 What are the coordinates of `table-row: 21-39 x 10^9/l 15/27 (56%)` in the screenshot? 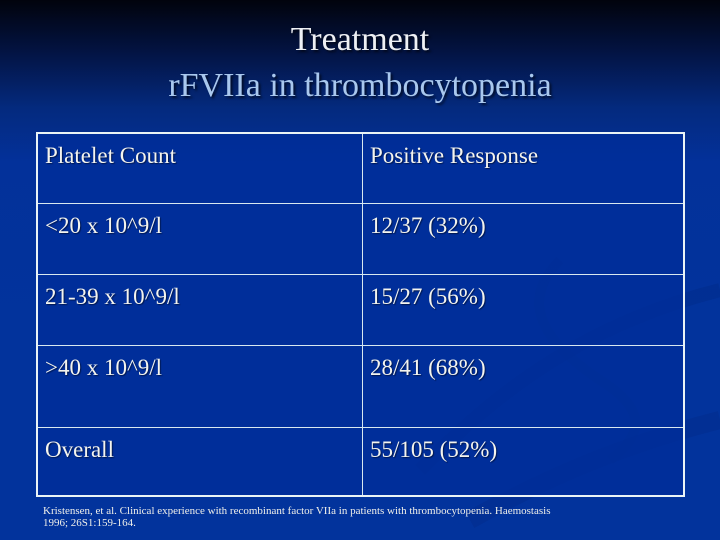 It's located at (360, 309).